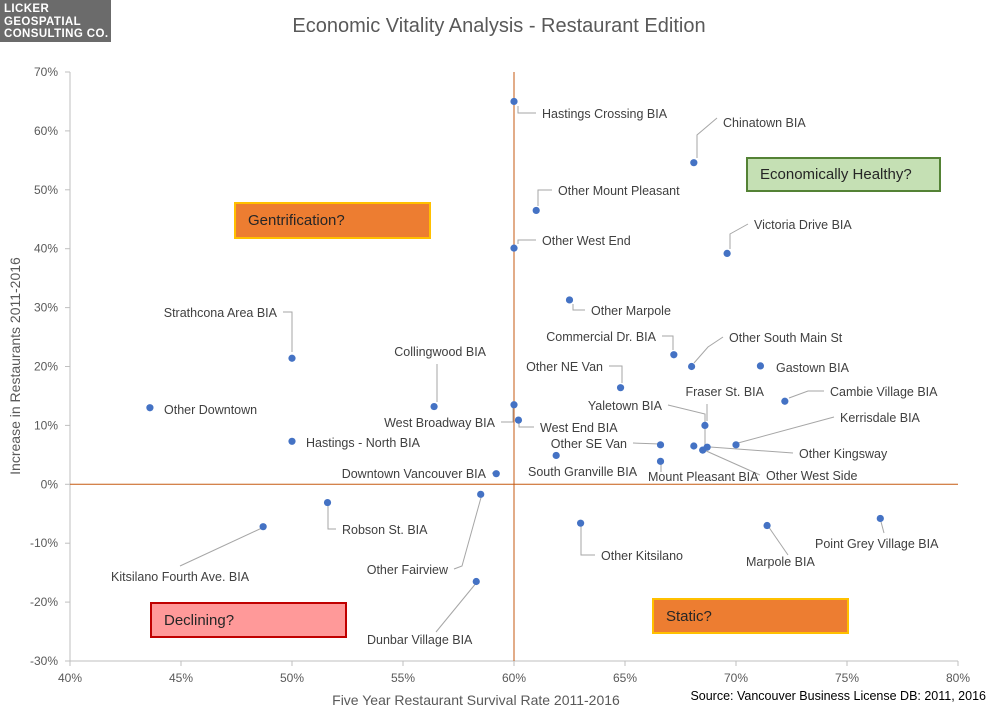 The image size is (998, 713). Describe the element at coordinates (180, 577) in the screenshot. I see `data-label: Kitsilano Fourth Ave. BIA` at that location.